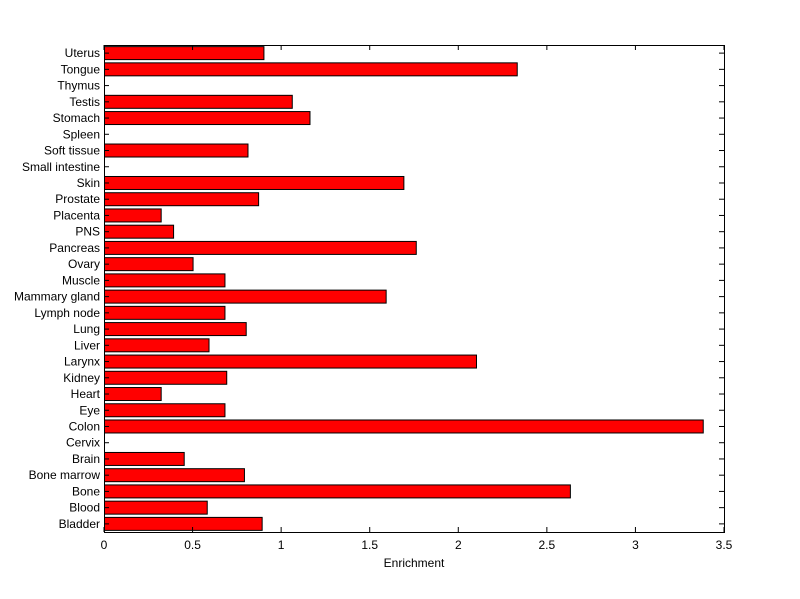 This screenshot has width=800, height=599. What do you see at coordinates (184, 53) in the screenshot?
I see `bar-uterus` at bounding box center [184, 53].